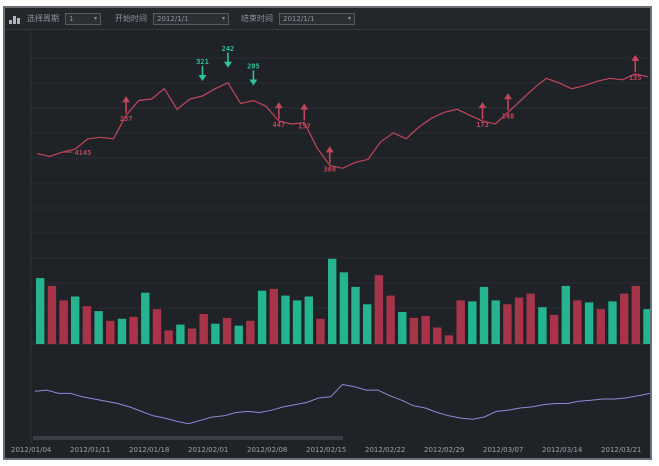  What do you see at coordinates (385, 450) in the screenshot?
I see `x-tick-label: 2012/02/22` at bounding box center [385, 450].